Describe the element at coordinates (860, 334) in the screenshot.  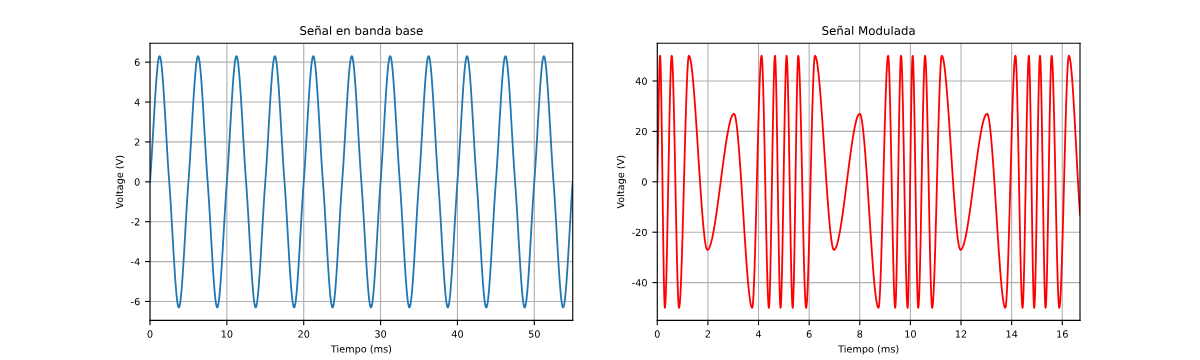
I see `x-tick-label: 8` at that location.